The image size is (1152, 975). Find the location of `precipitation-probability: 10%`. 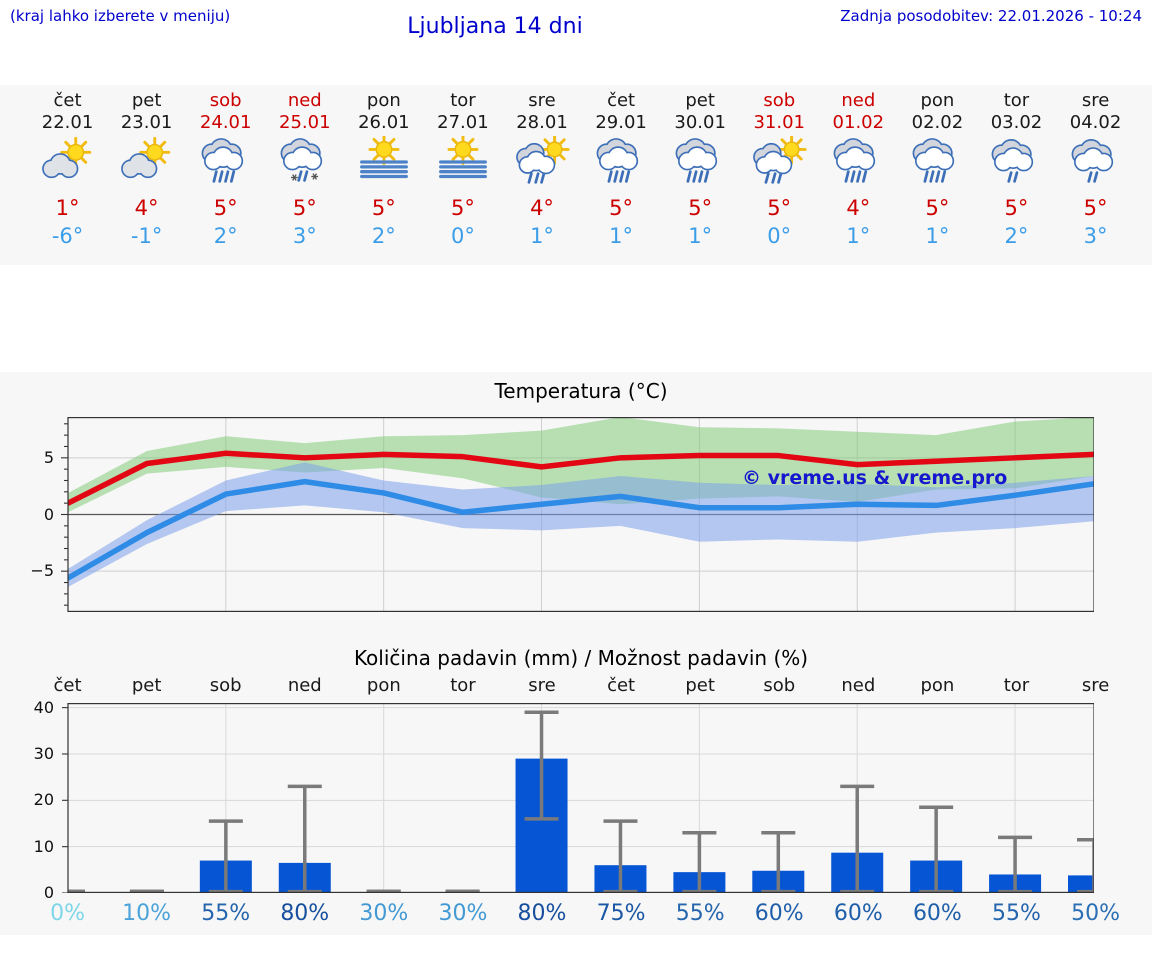

precipitation-probability: 10% is located at coordinates (147, 913).